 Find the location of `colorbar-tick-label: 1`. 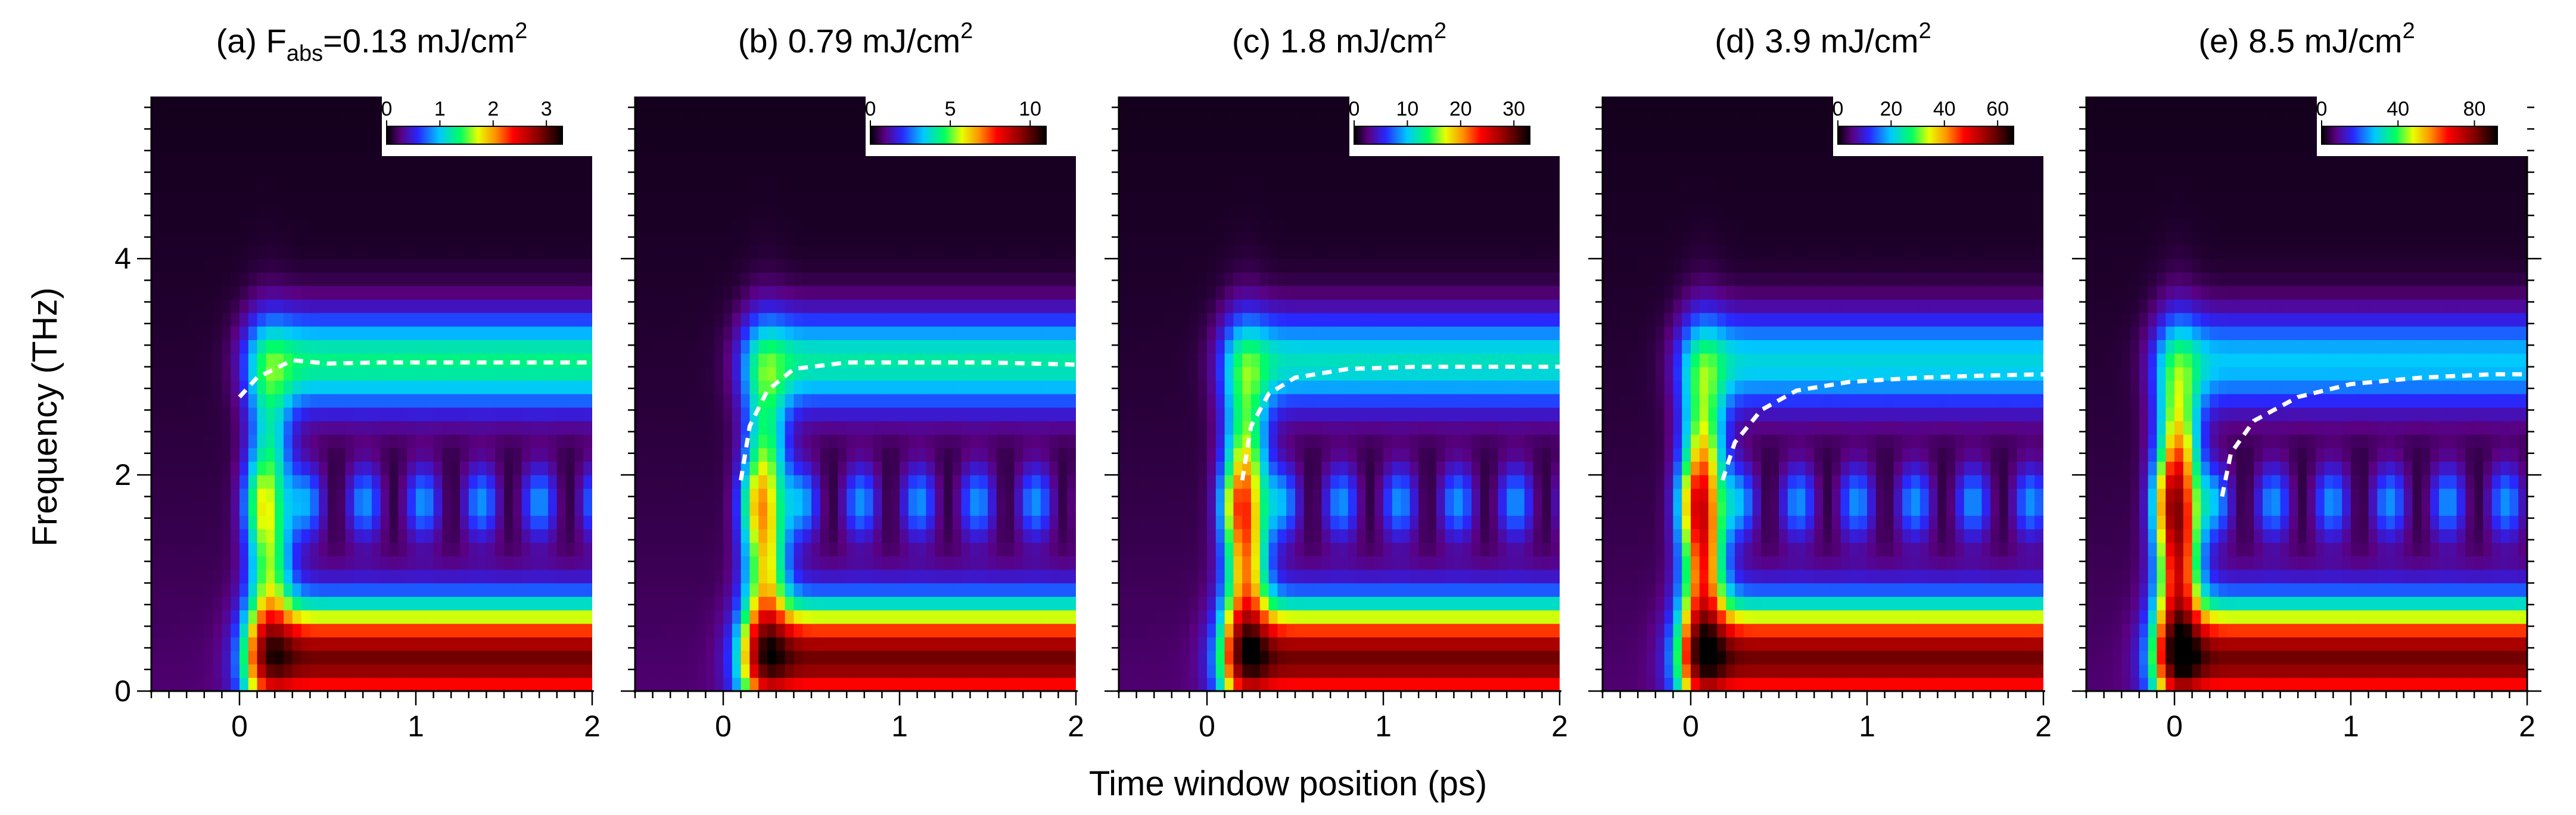

colorbar-tick-label: 1 is located at coordinates (440, 109).